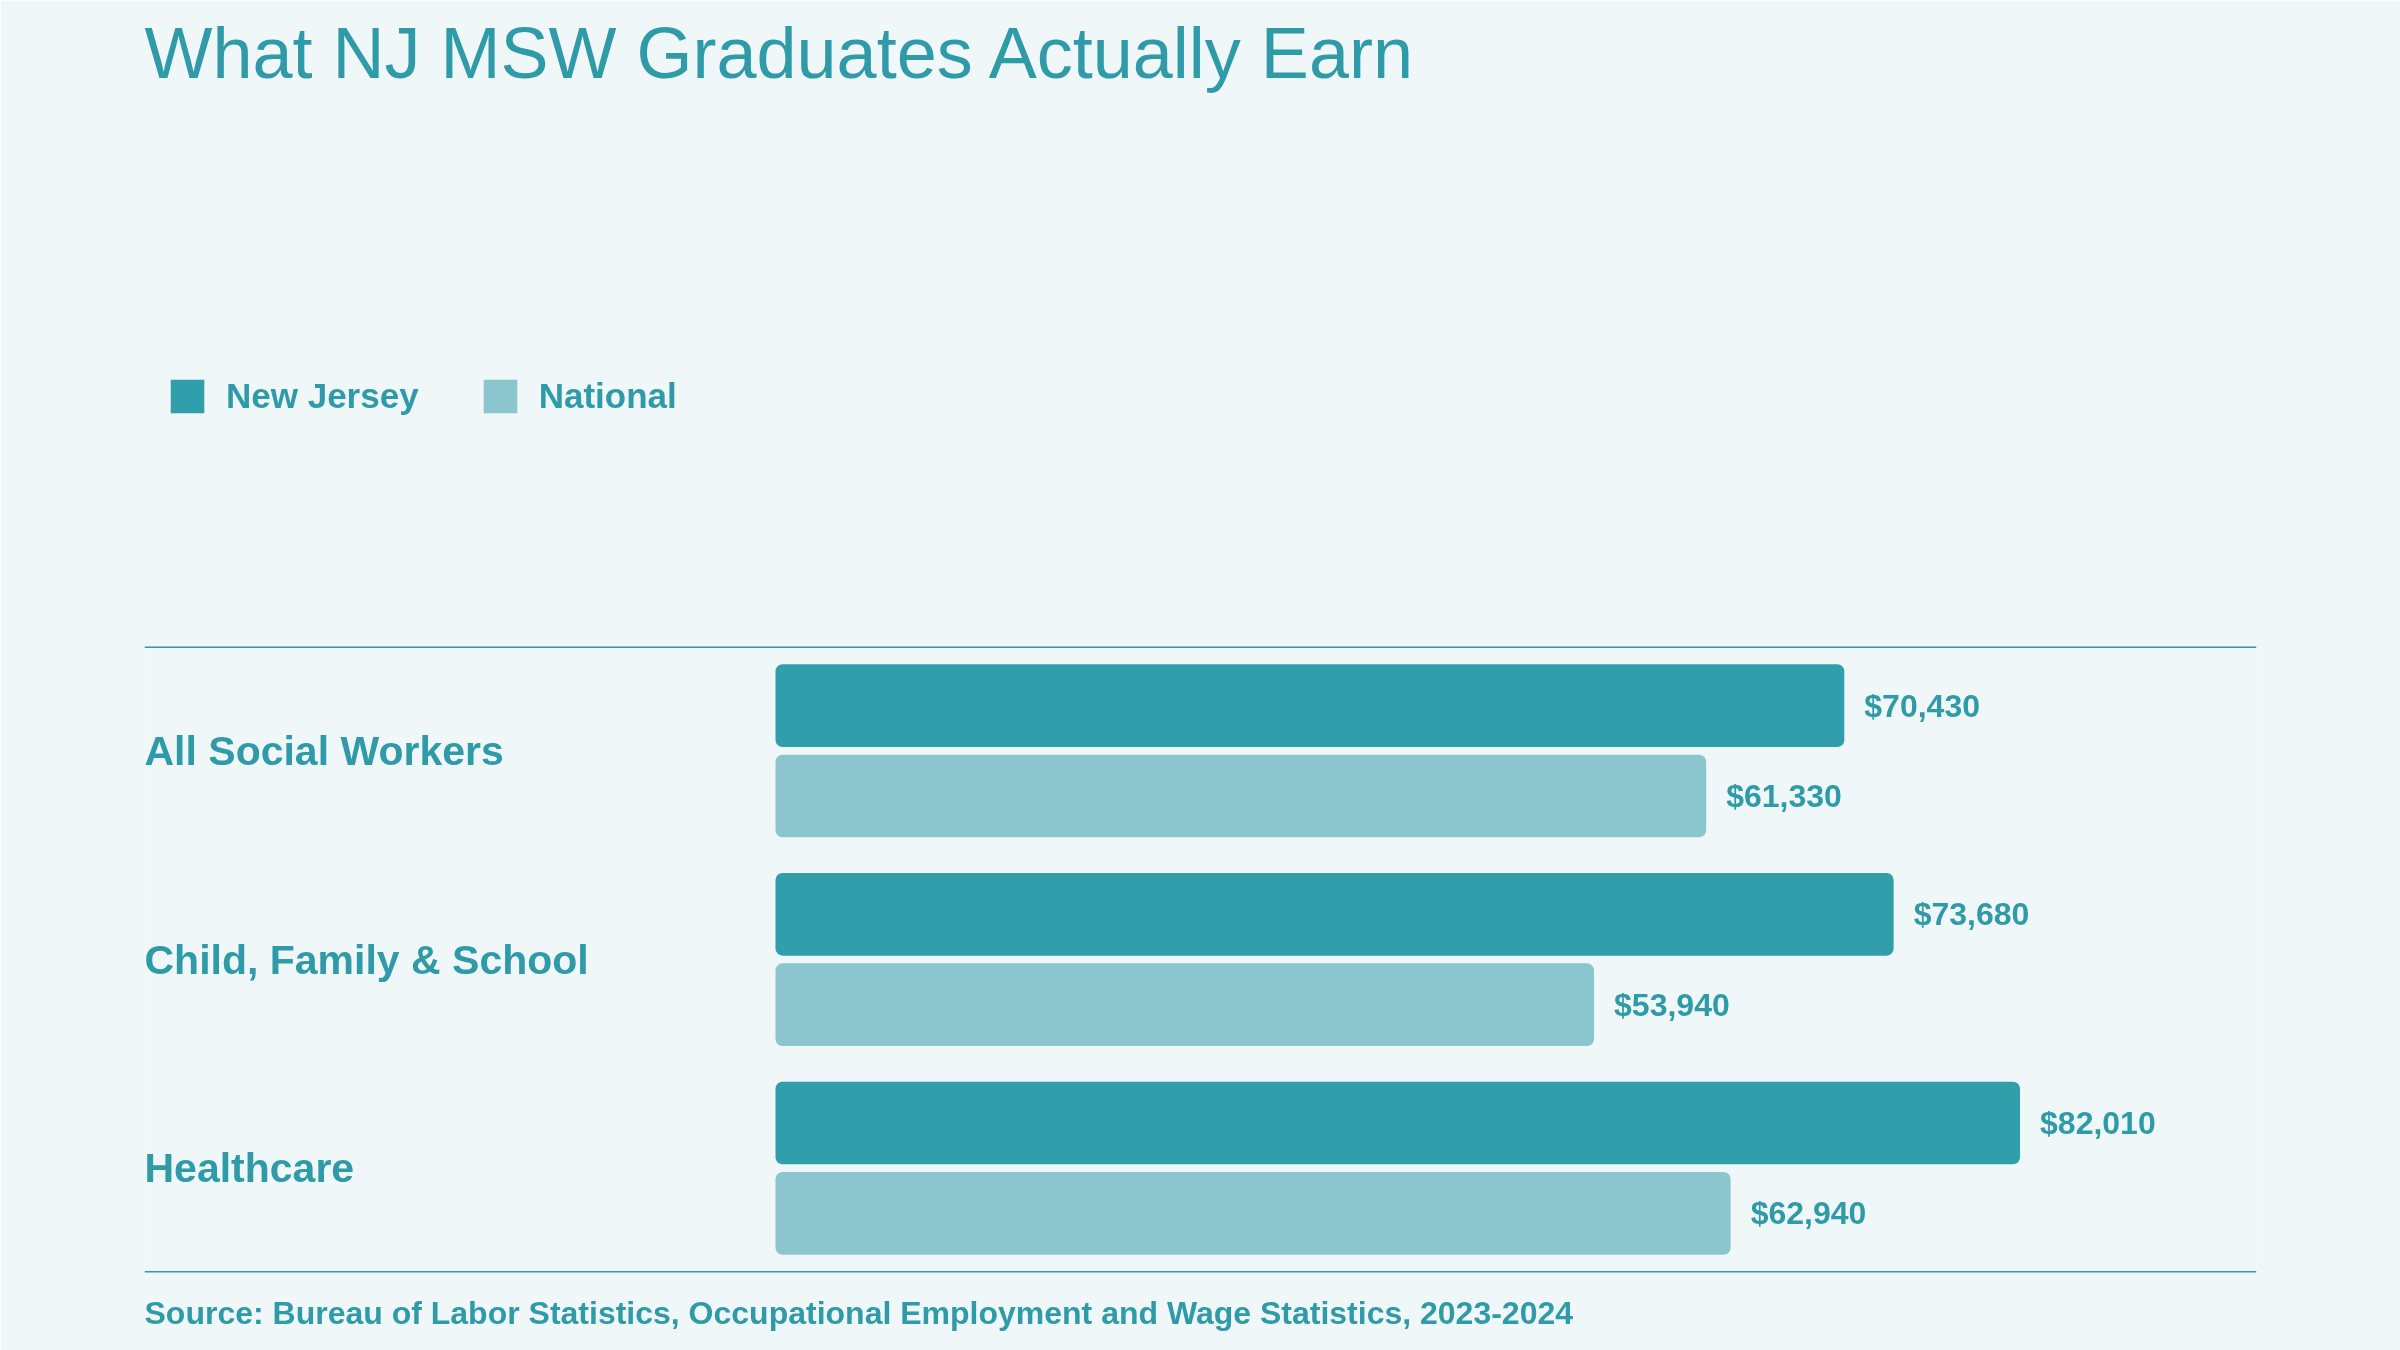 The height and width of the screenshot is (1350, 2400). What do you see at coordinates (1784, 796) in the screenshot?
I see `data-label: $61,330` at bounding box center [1784, 796].